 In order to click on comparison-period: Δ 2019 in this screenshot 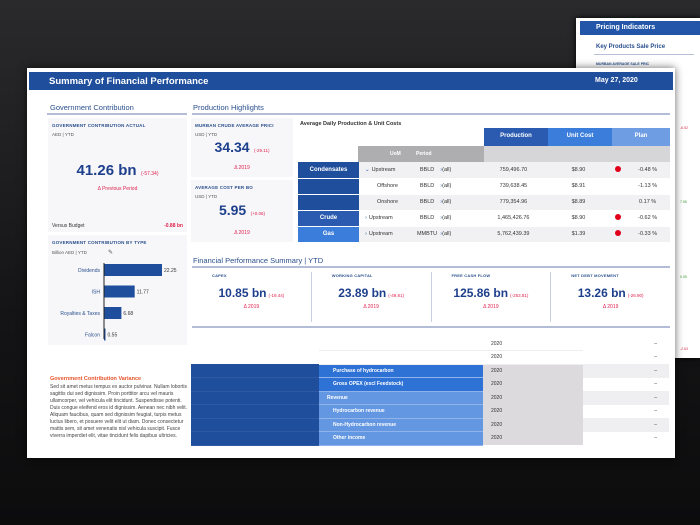, I will do `click(242, 168)`.